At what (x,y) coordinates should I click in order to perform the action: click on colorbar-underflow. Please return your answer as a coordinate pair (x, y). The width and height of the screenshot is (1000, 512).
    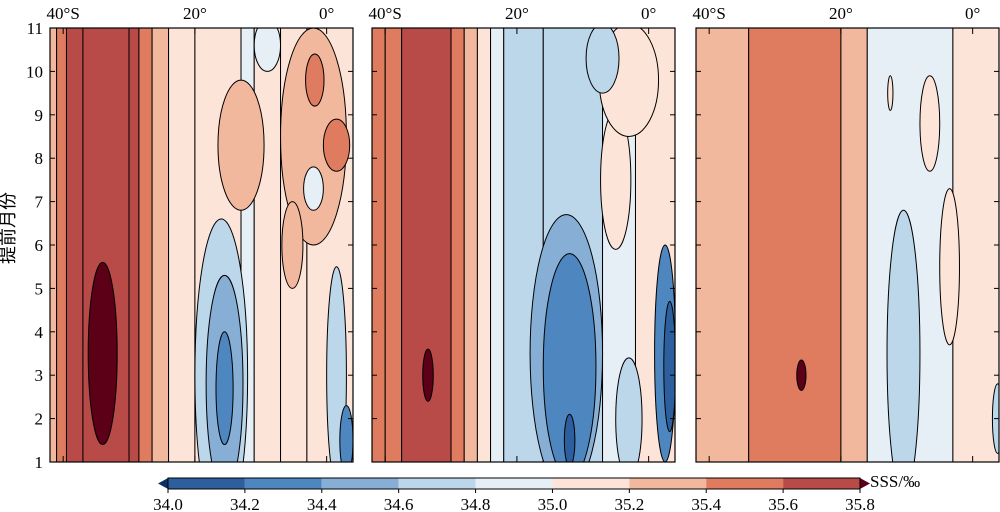
    Looking at the image, I should click on (163, 483).